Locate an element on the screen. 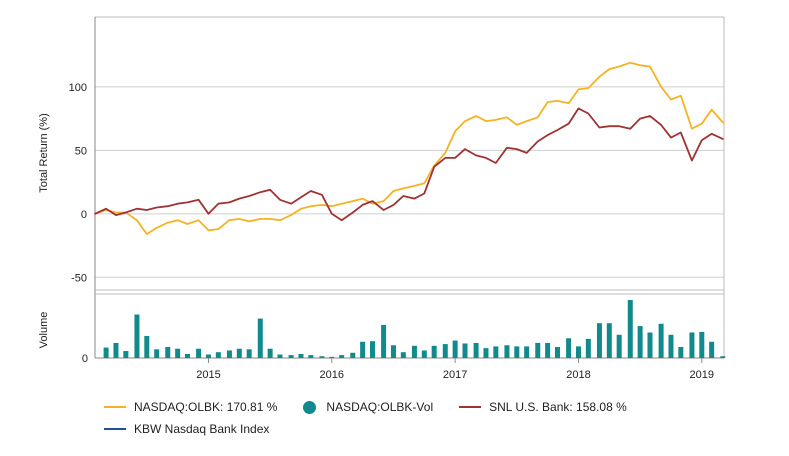 Image resolution: width=789 pixels, height=456 pixels. x-tick-label: 2018 is located at coordinates (578, 375).